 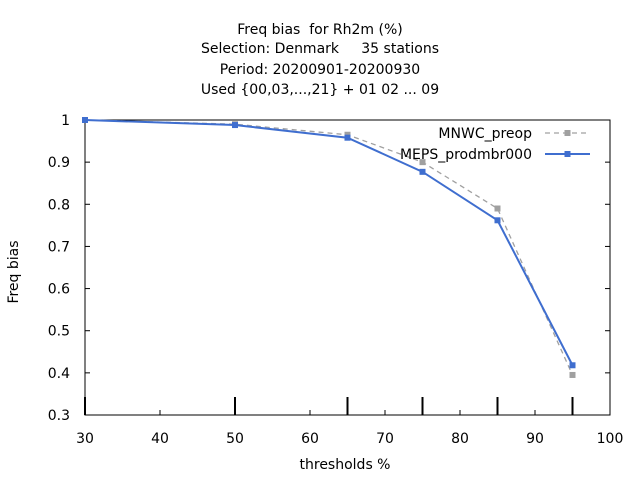 What do you see at coordinates (610, 439) in the screenshot?
I see `x-tick-label: 100` at bounding box center [610, 439].